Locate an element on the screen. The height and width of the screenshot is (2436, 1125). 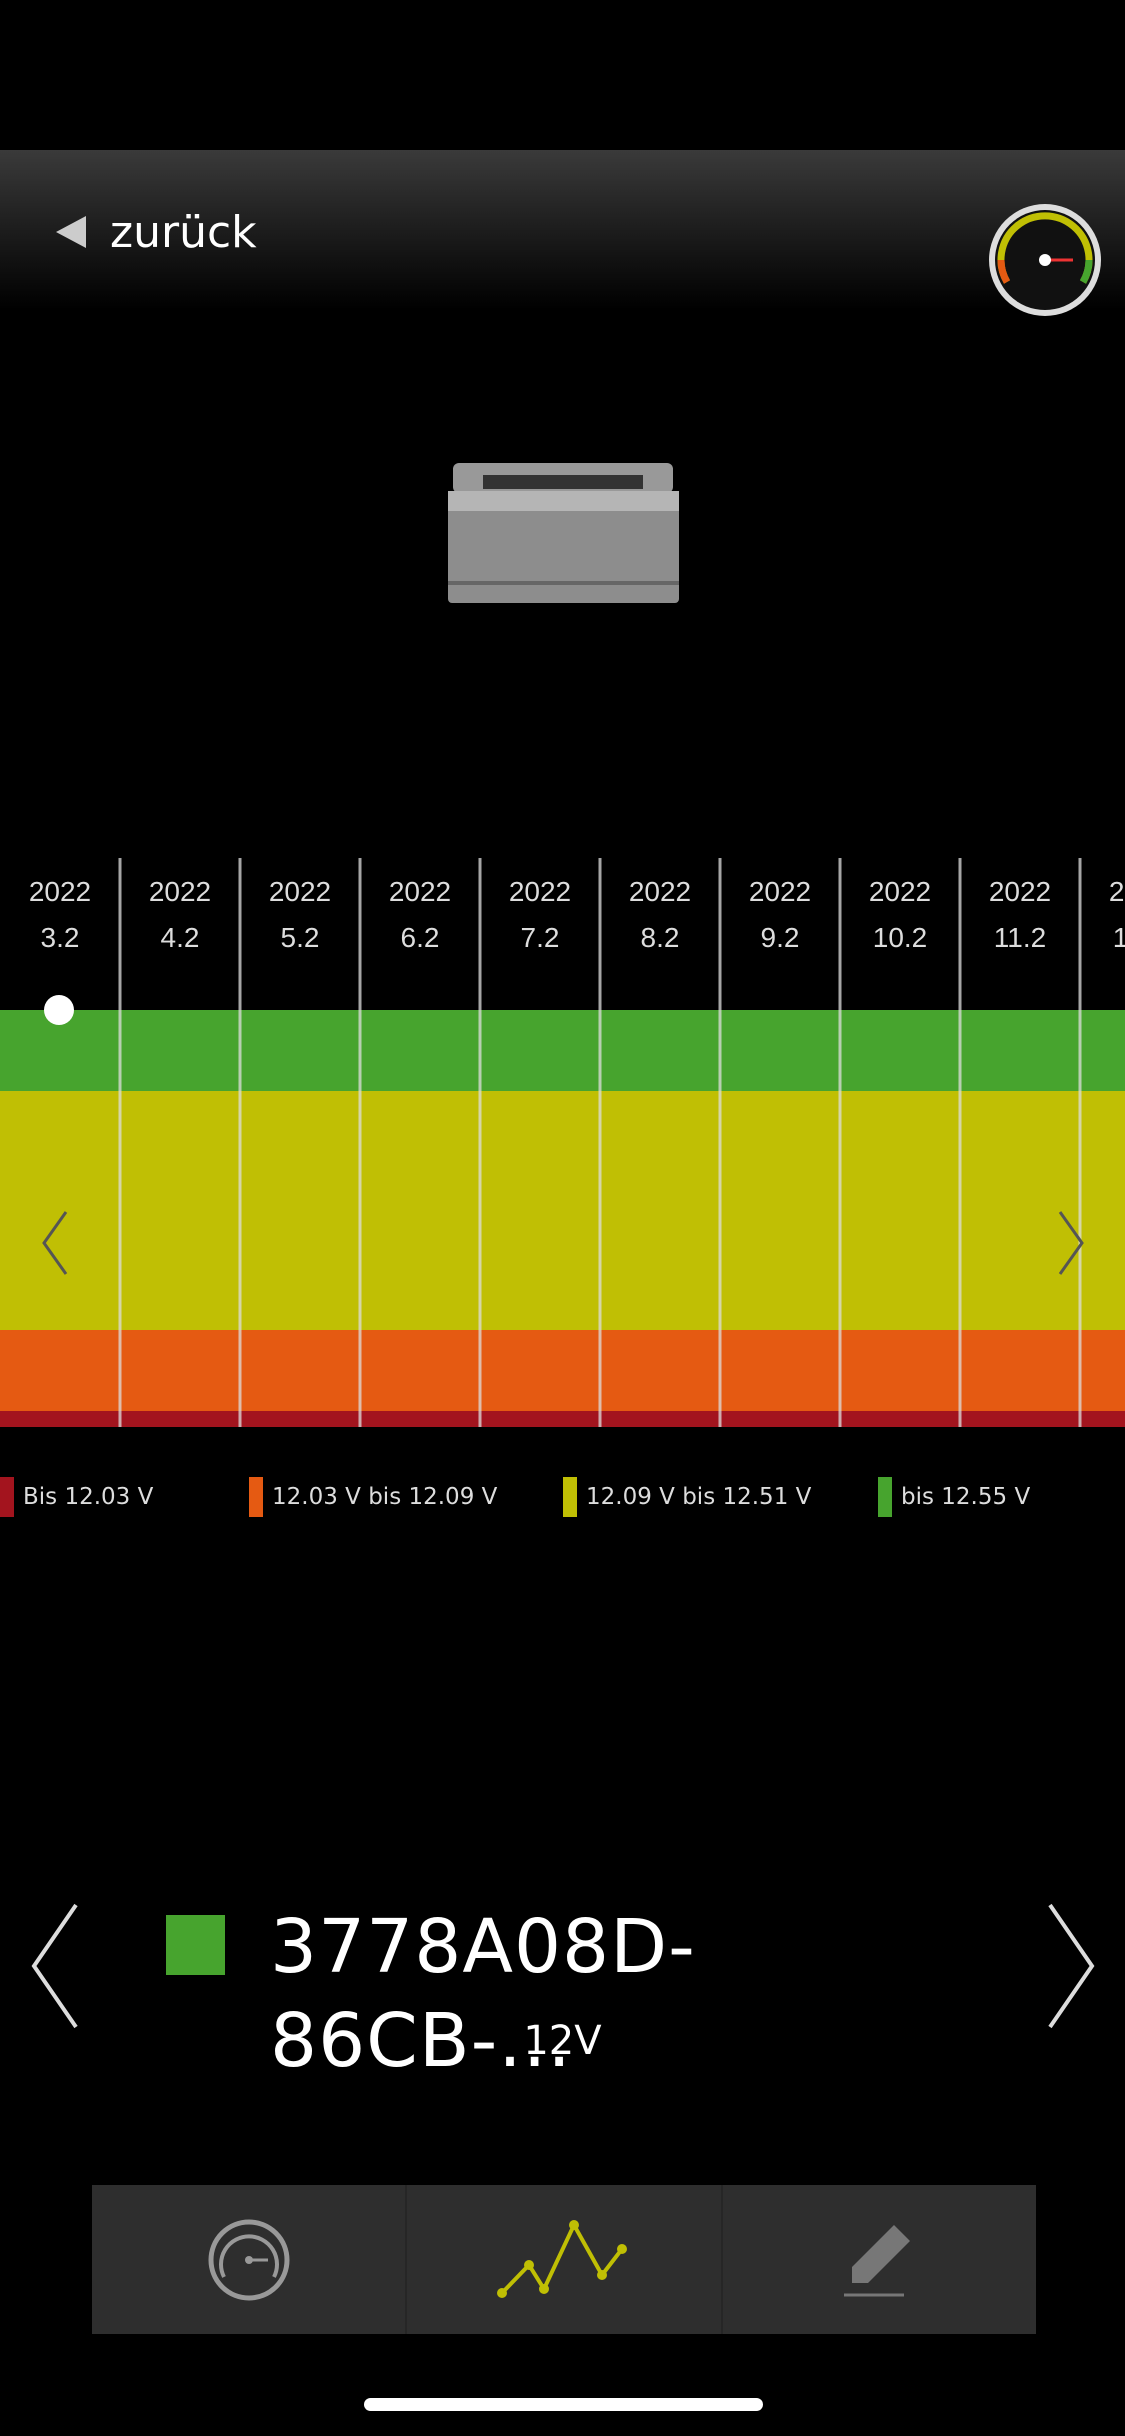
battery-image is located at coordinates (563, 533).